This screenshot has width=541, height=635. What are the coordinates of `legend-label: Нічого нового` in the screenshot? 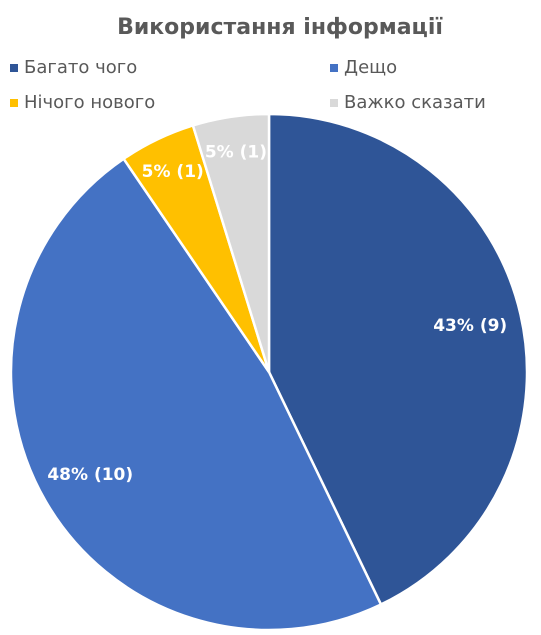 It's located at (89, 102).